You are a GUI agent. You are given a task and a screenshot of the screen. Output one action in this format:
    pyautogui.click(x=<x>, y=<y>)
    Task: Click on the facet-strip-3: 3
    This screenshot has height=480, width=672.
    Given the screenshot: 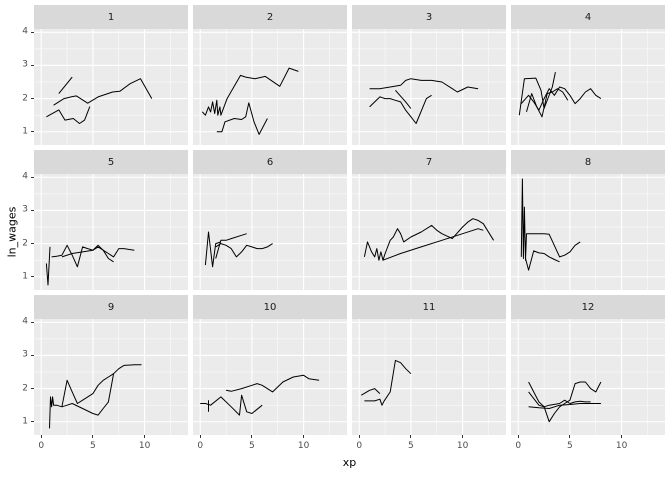 What is the action you would take?
    pyautogui.click(x=429, y=17)
    